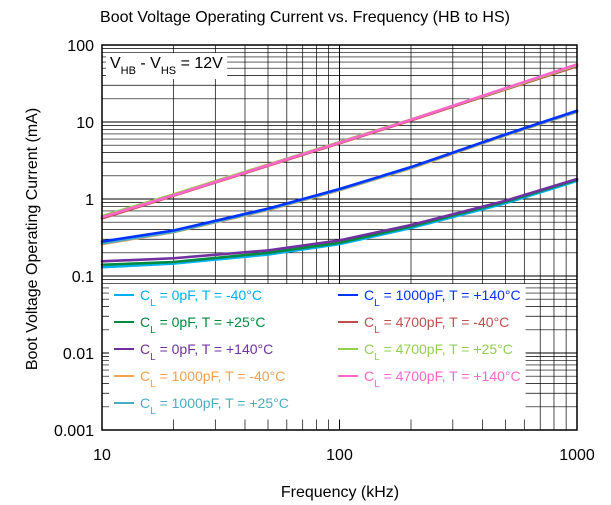 The height and width of the screenshot is (505, 611). Describe the element at coordinates (89, 200) in the screenshot. I see `y-tick-label: 1` at that location.